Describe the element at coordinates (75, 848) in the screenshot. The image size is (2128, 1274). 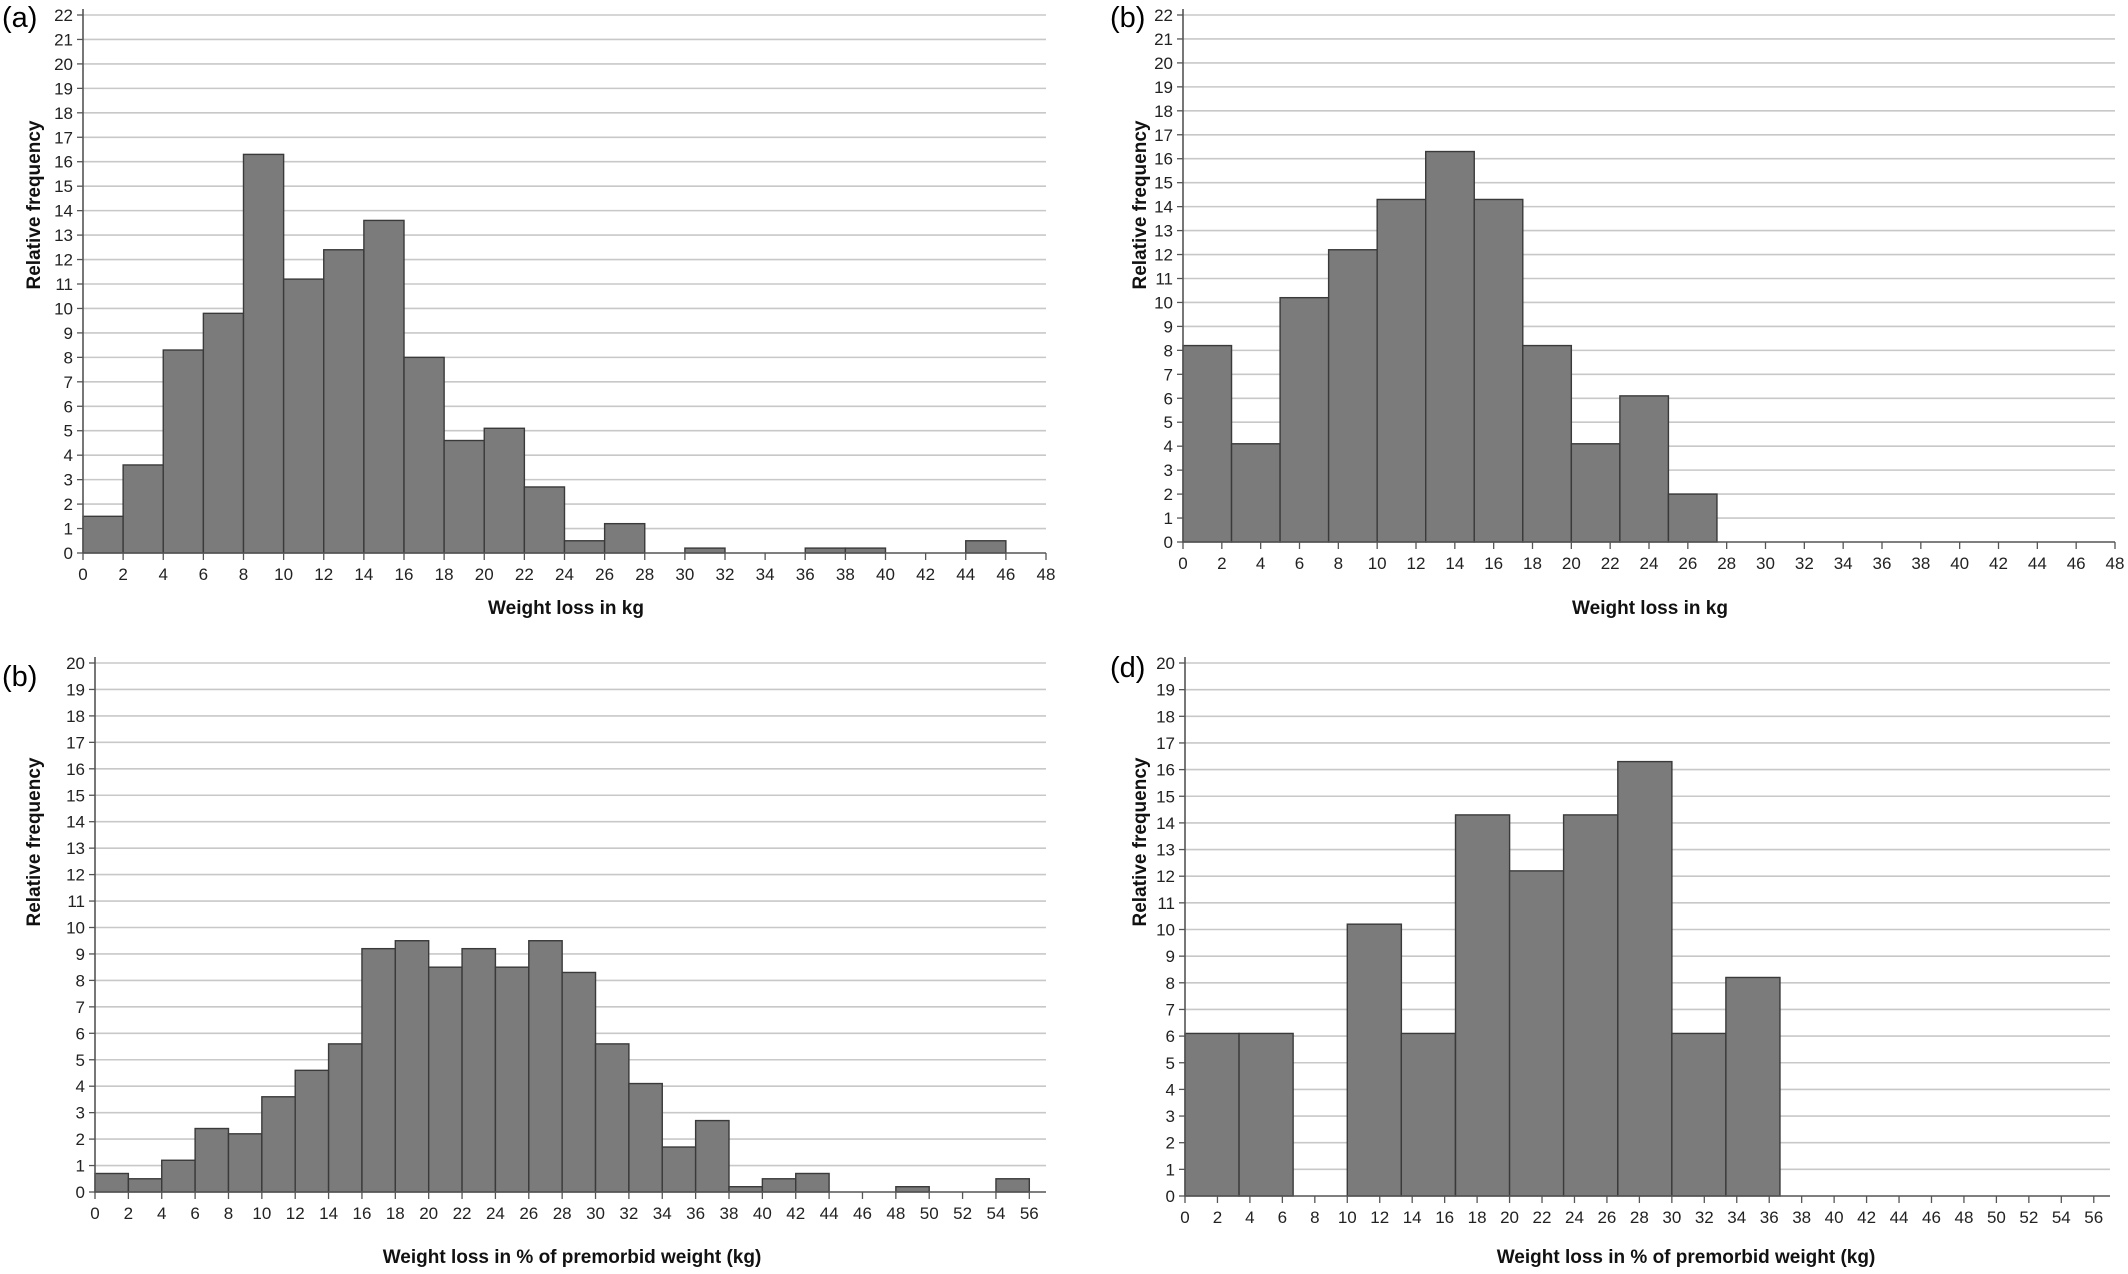
I see `y-tick-label: 13` at that location.